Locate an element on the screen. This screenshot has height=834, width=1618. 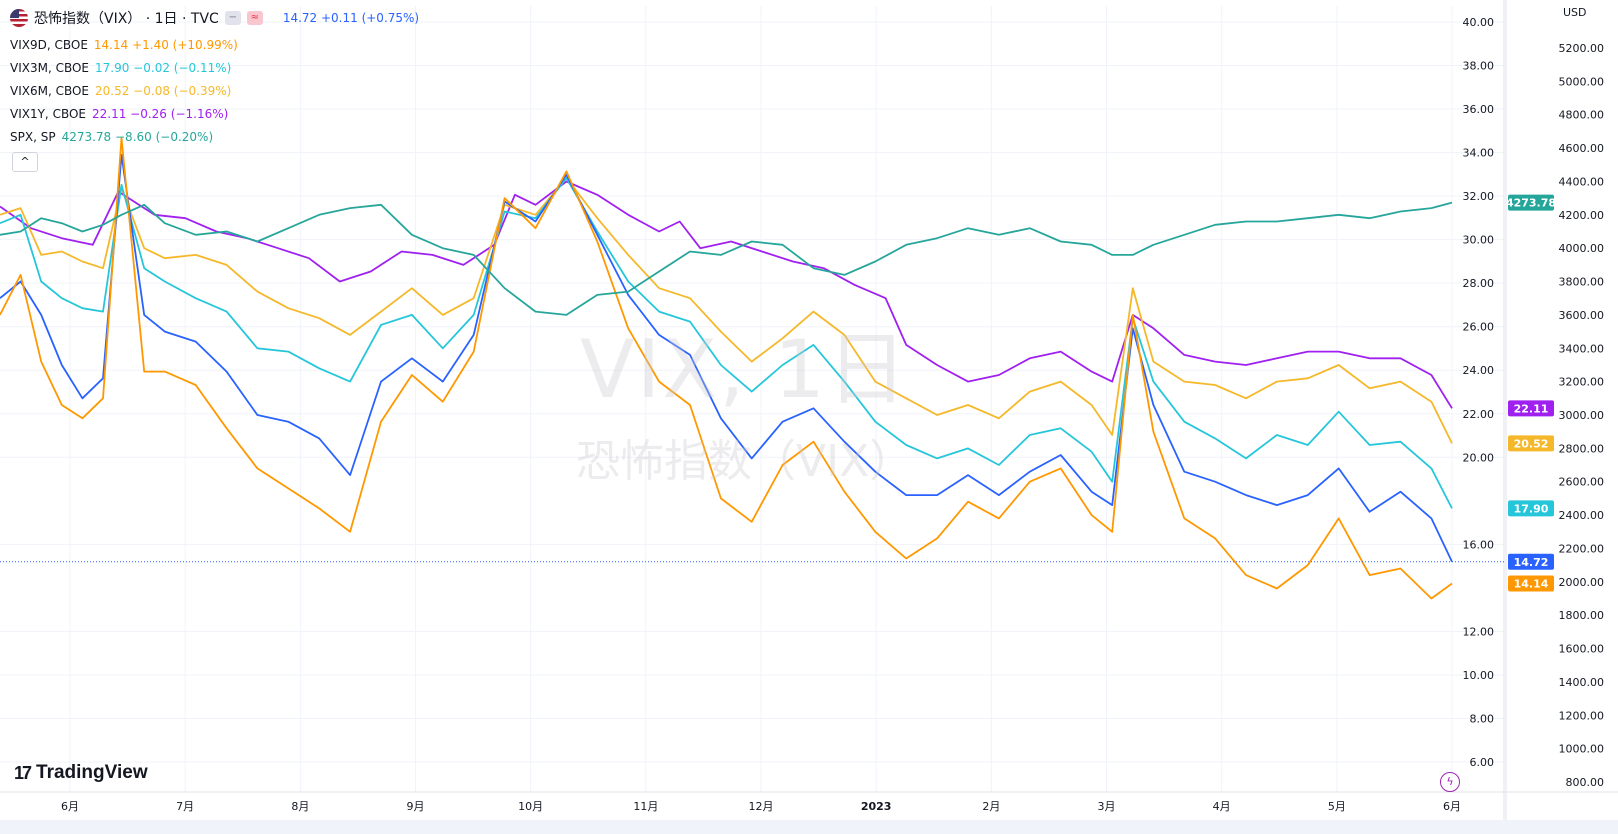
outer-axis-tick-label: 5000.00 is located at coordinates (1582, 81).